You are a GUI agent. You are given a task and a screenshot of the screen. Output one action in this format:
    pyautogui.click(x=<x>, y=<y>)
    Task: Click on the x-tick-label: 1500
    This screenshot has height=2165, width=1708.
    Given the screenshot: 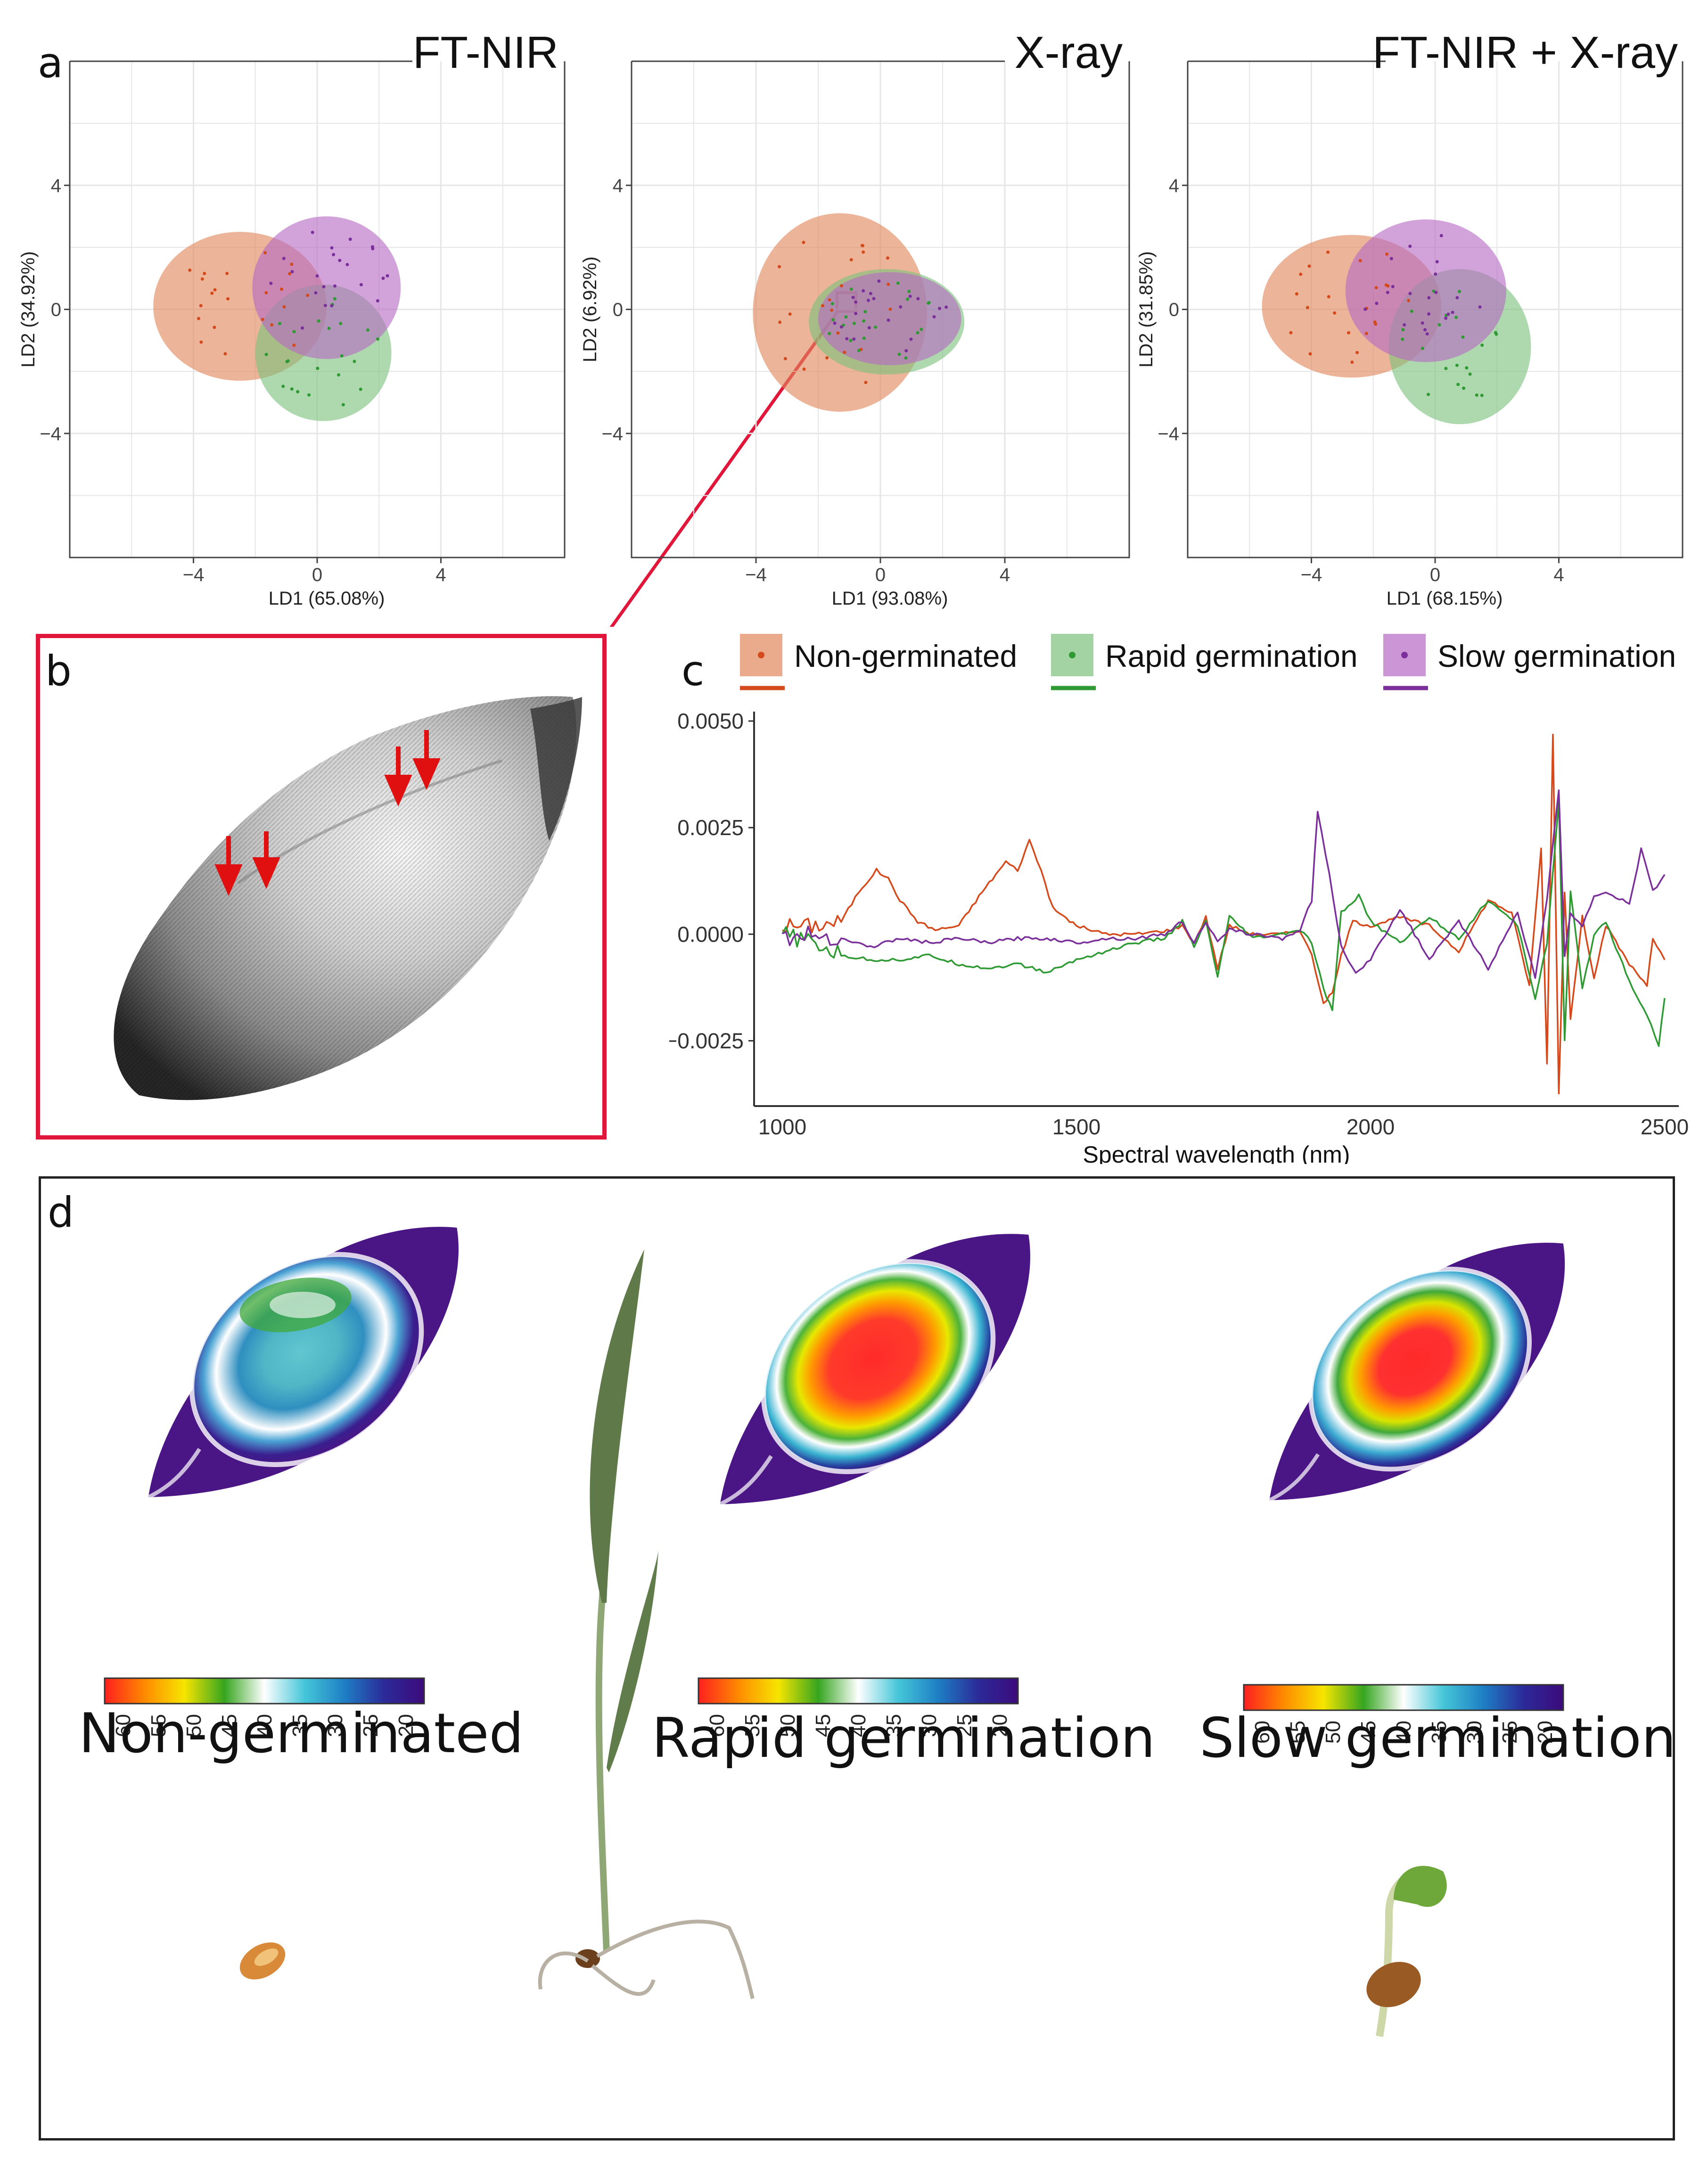 What is the action you would take?
    pyautogui.click(x=1076, y=1127)
    